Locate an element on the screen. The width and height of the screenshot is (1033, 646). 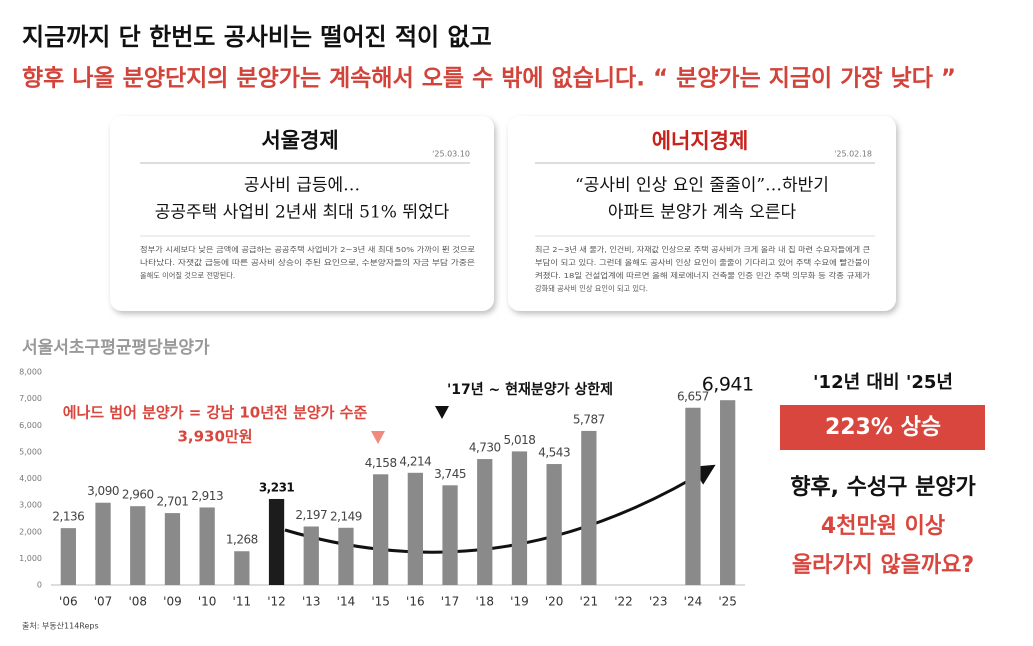
x-tick-label: '10 is located at coordinates (207, 602).